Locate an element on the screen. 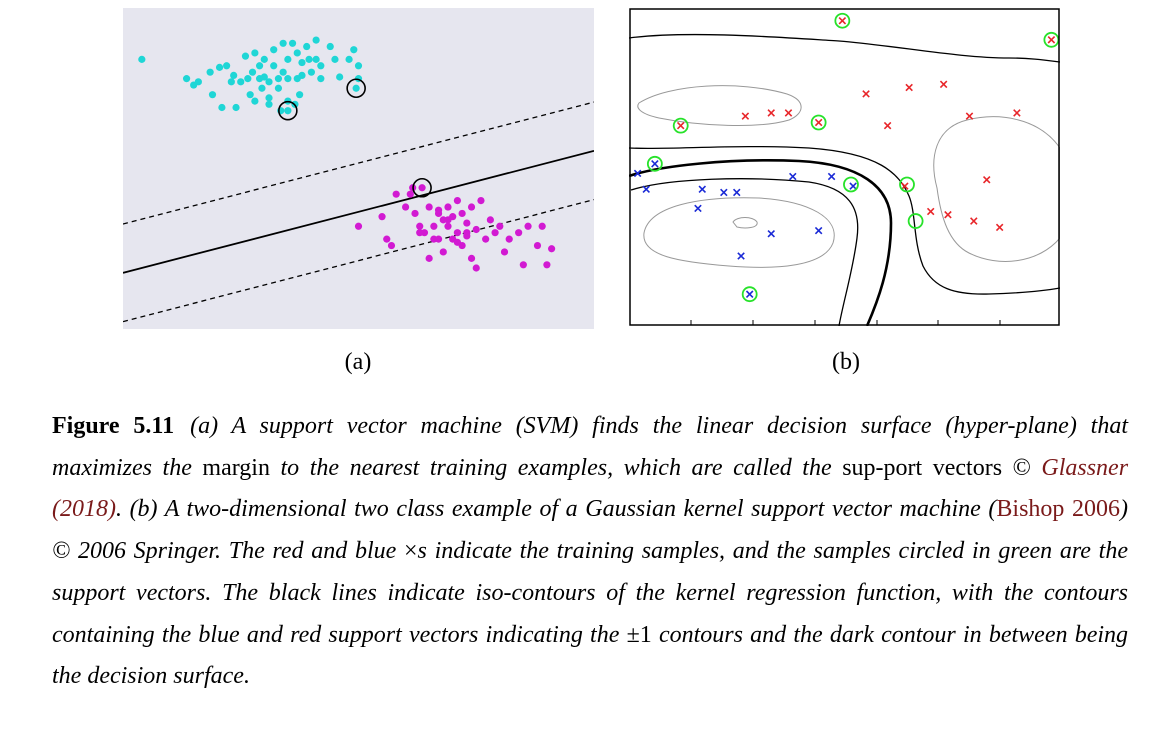  plus-minus-one: ±1 is located at coordinates (639, 634).